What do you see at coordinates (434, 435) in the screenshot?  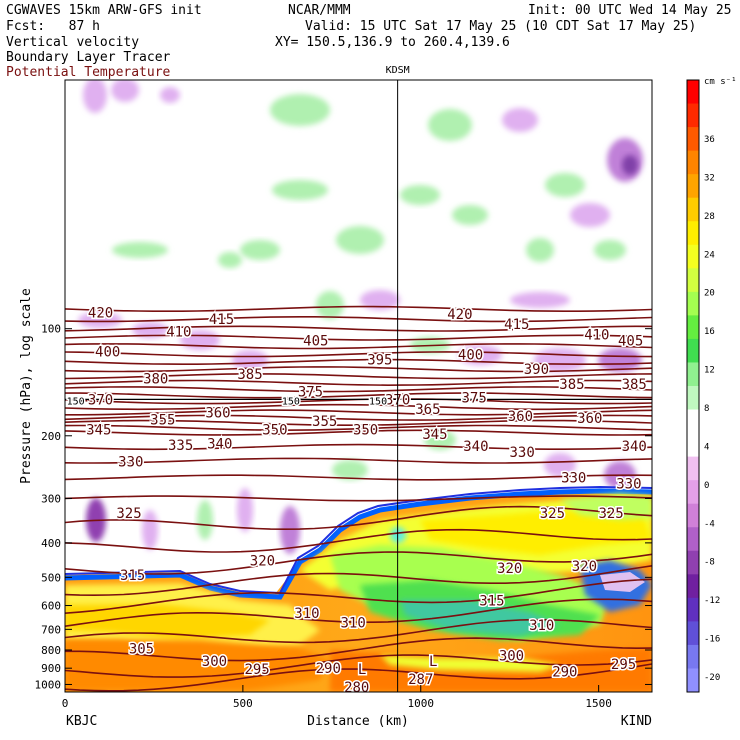 I see `theta-label: 345` at bounding box center [434, 435].